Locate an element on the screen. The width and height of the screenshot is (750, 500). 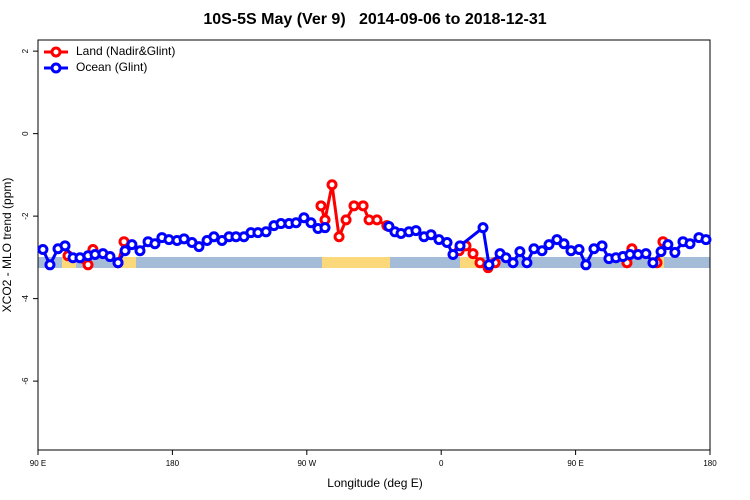
y-tick-label: -2 is located at coordinates (25, 216).